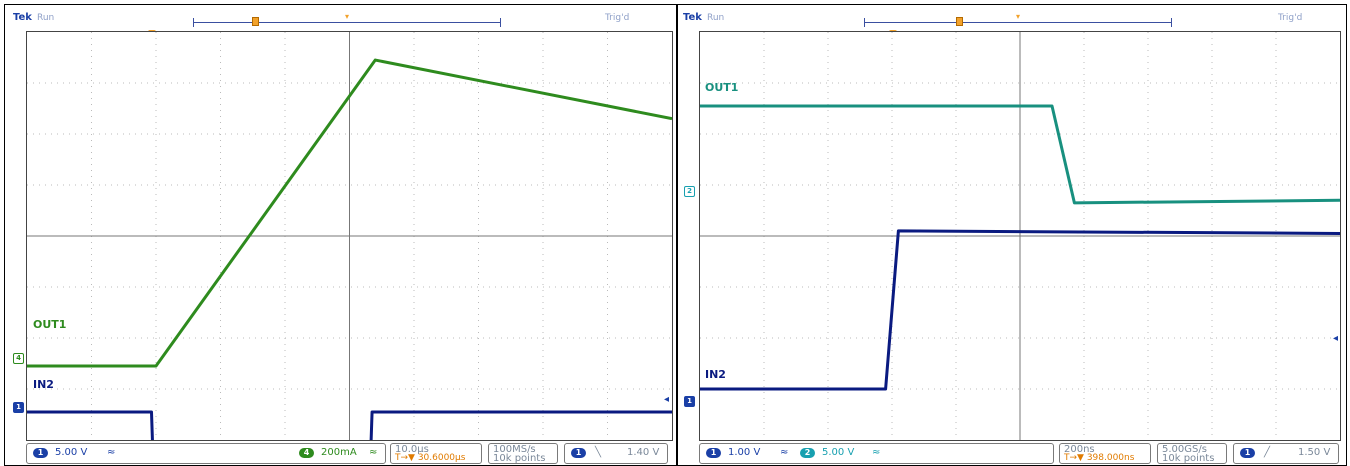 The image size is (1350, 466). Describe the element at coordinates (616, 453) in the screenshot. I see `trigger-box: 1 ╲ 1.40 V` at that location.